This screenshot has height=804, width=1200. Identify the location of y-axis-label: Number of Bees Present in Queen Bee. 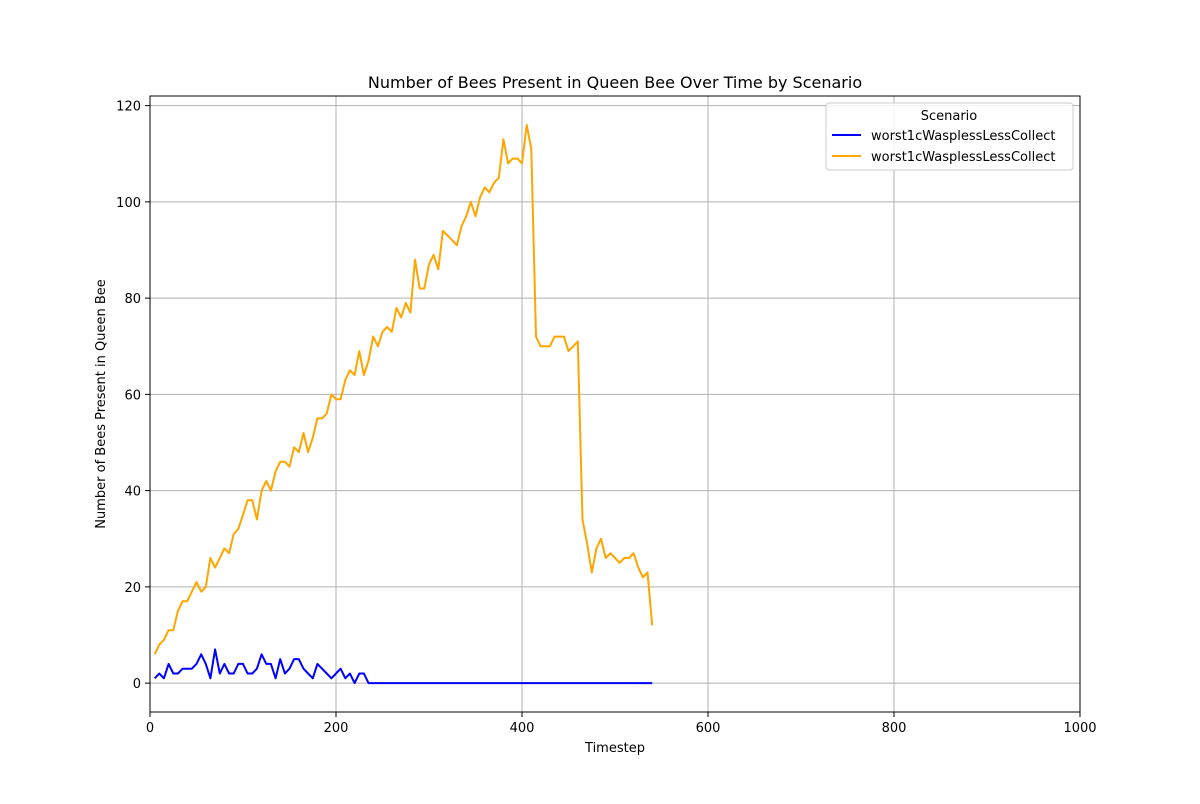
(101, 403).